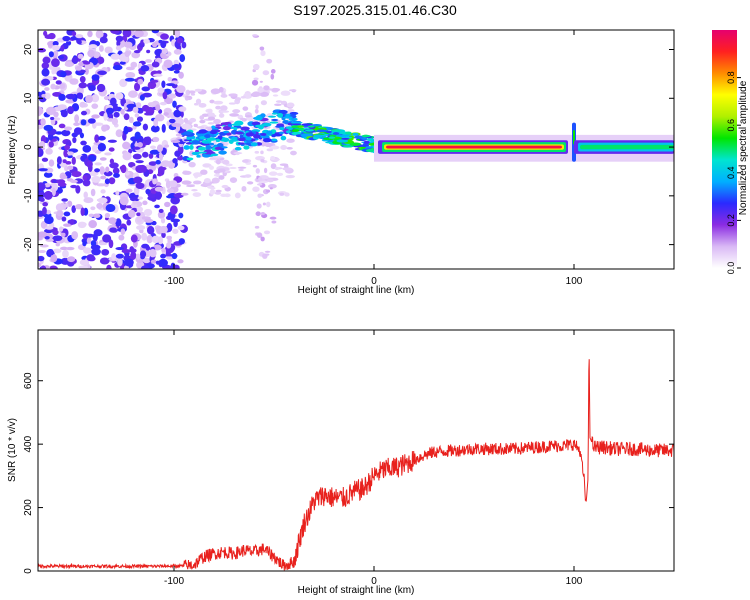 The width and height of the screenshot is (750, 600). Describe the element at coordinates (356, 590) in the screenshot. I see `snr-x-label: Height of straight line (km)` at that location.